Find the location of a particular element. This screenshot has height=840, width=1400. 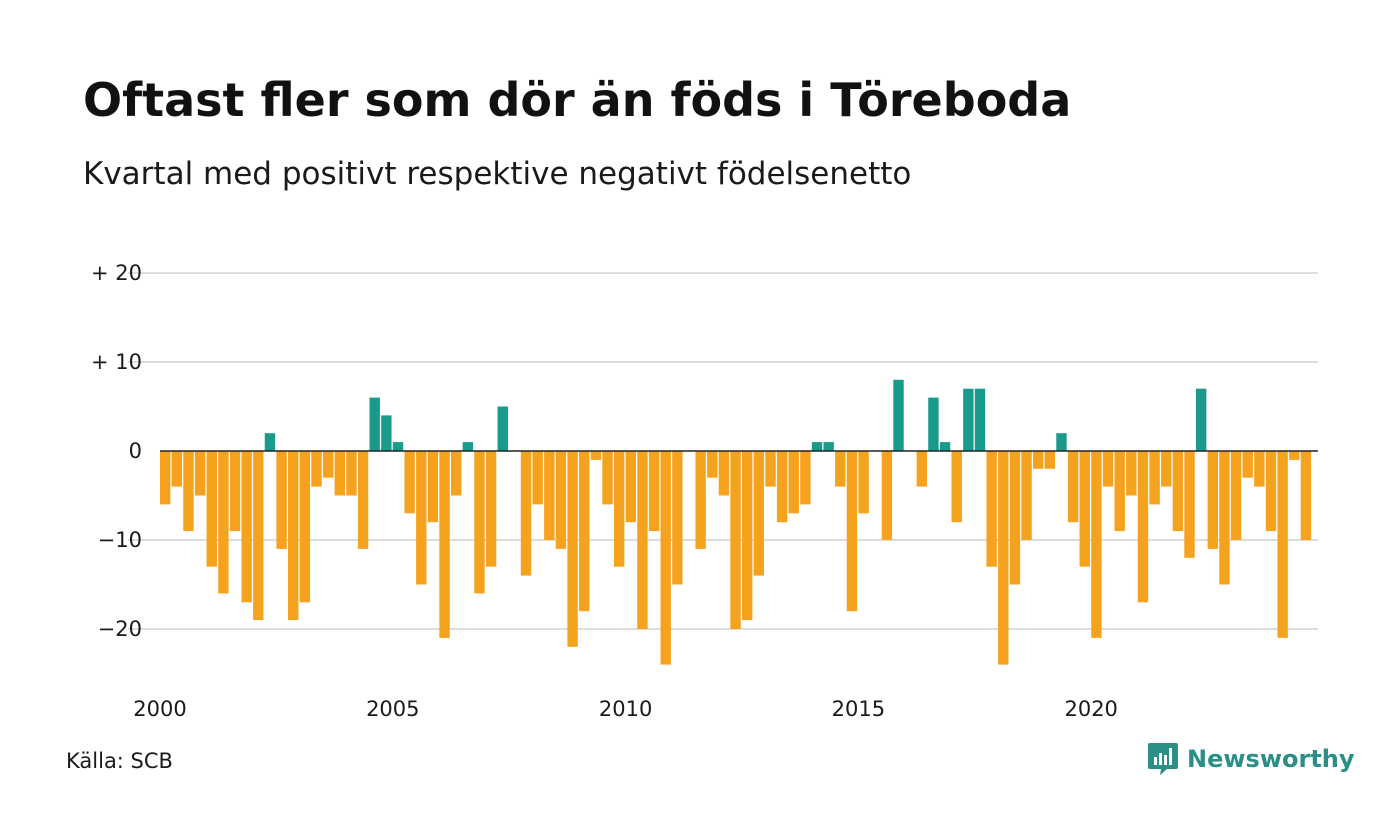

brand-name: Newsworthy is located at coordinates (1271, 759).